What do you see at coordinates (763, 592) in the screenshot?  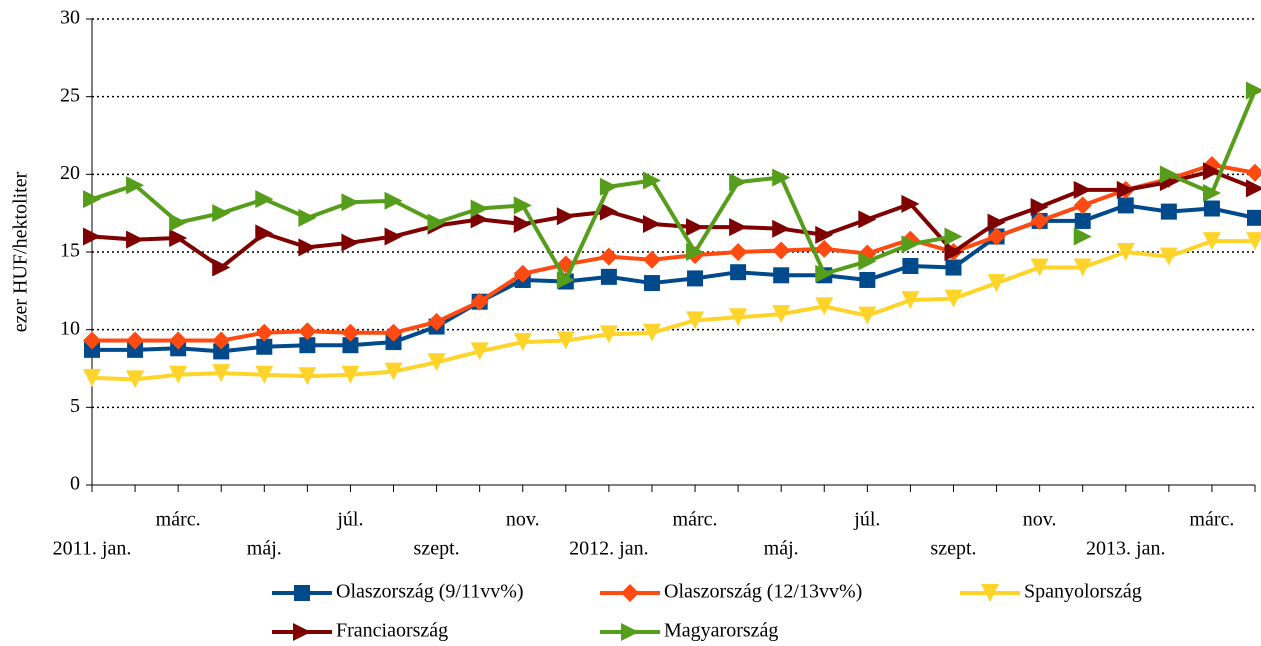 I see `legend-label: Olaszország (12/13vv%)` at bounding box center [763, 592].